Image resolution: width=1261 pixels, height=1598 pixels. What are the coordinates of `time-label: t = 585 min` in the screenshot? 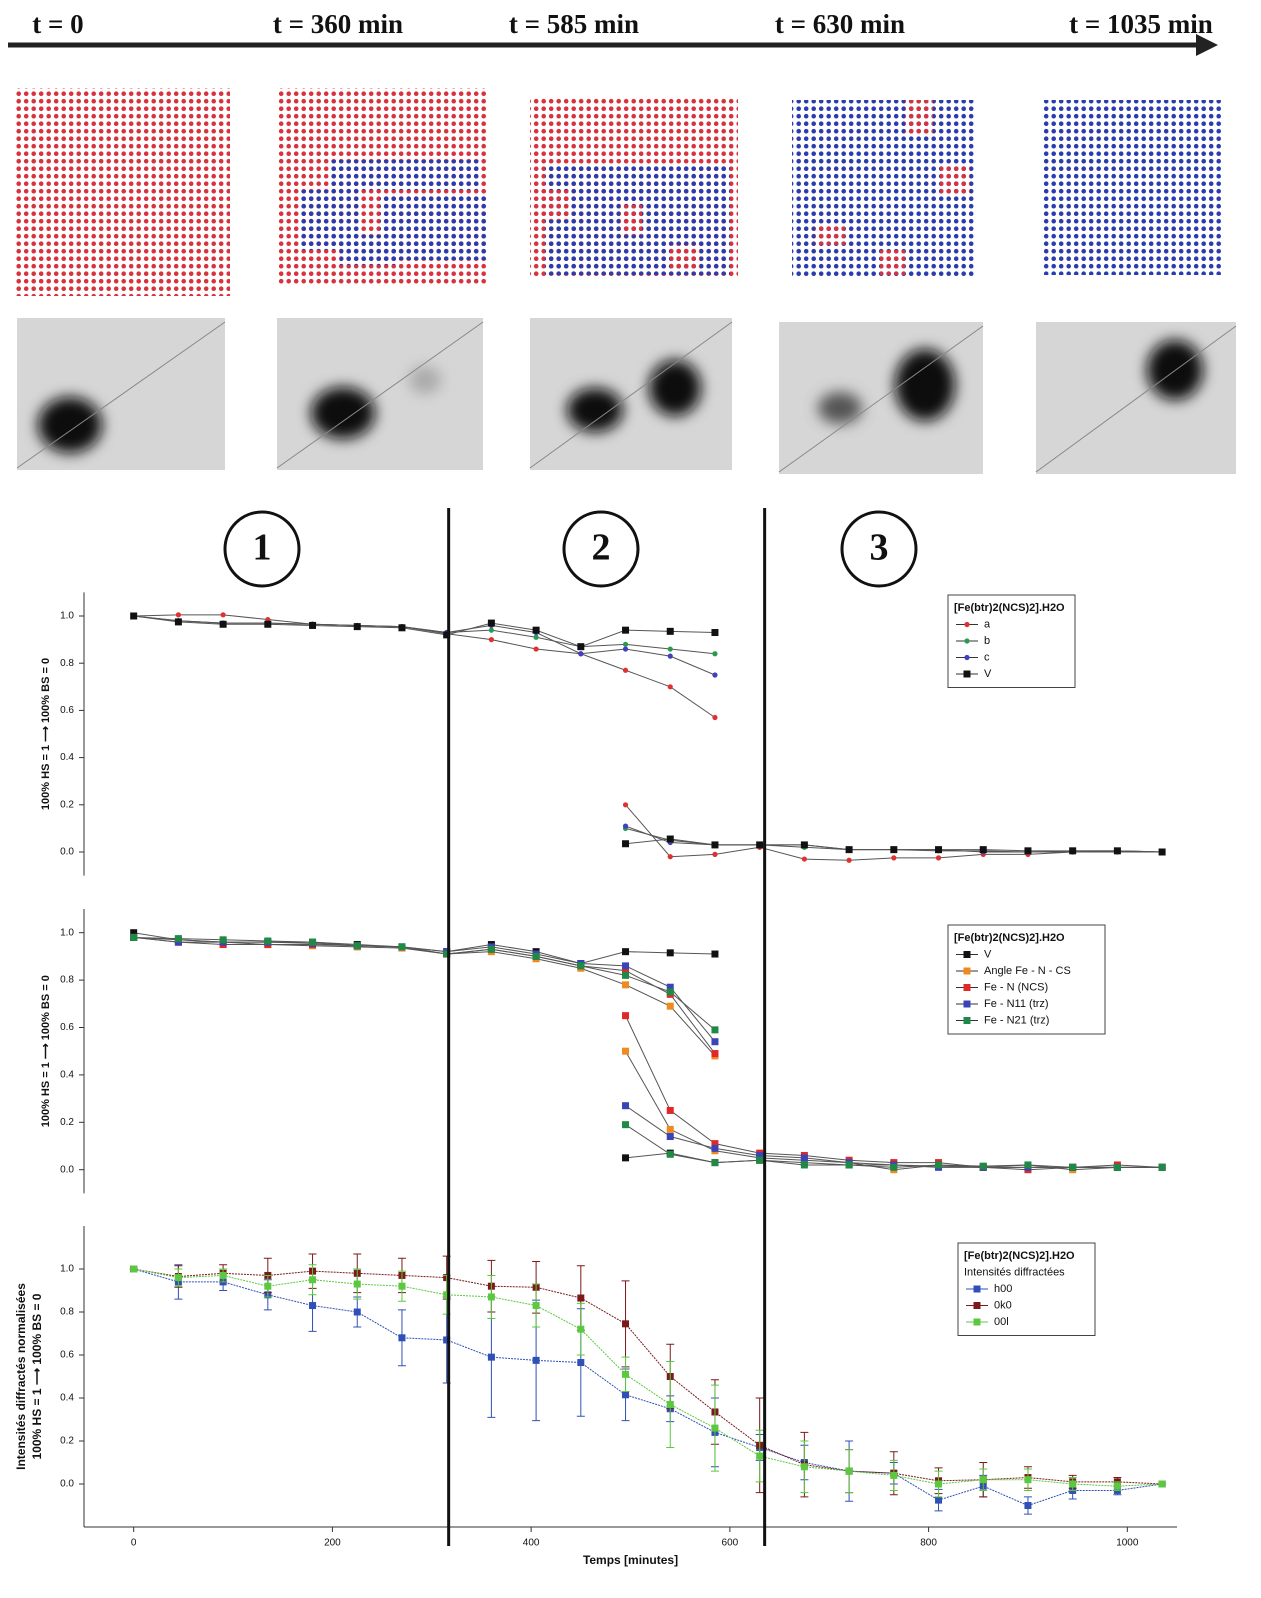 It's located at (574, 24).